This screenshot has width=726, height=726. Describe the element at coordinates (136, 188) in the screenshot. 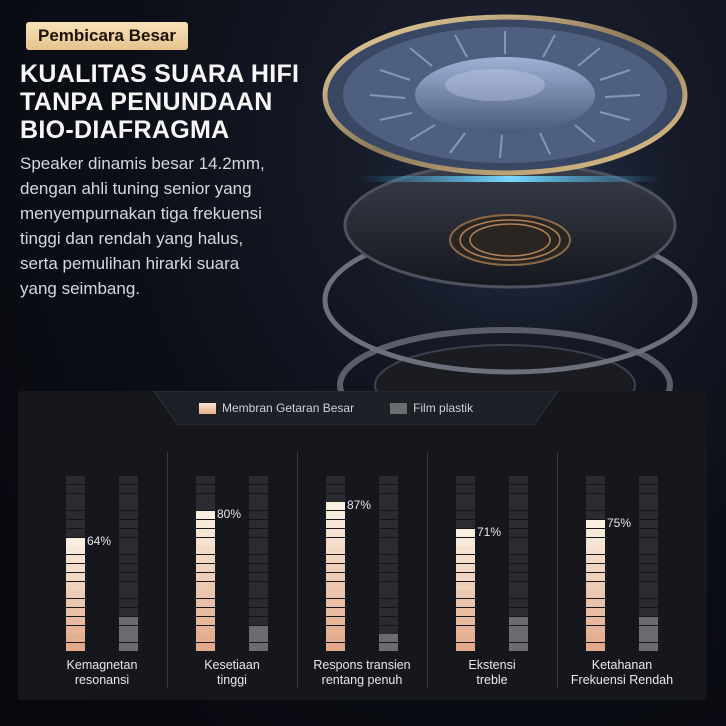

I see `description-line: dengan ahli tuning senior yang` at that location.